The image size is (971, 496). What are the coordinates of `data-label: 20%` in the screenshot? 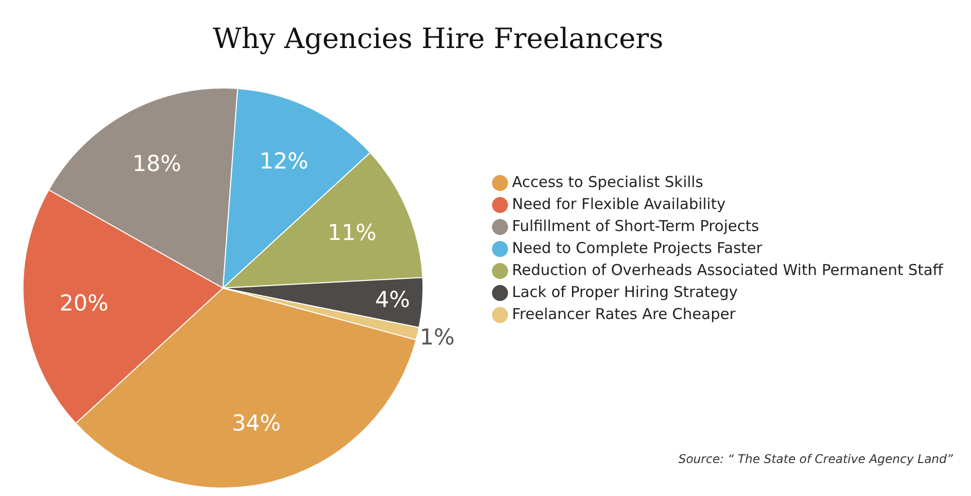 It's located at (83, 304).